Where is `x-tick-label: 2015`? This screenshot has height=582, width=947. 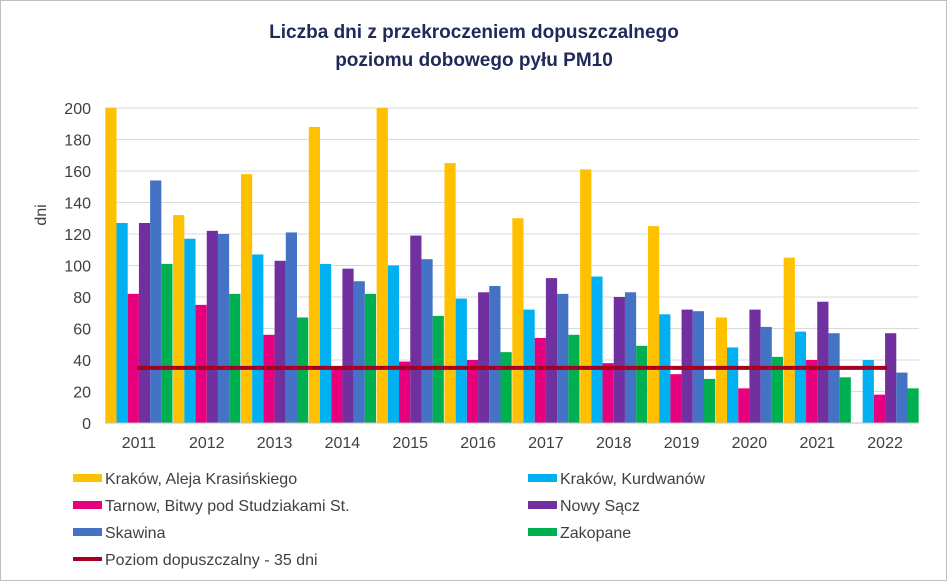 x-tick-label: 2015 is located at coordinates (410, 443).